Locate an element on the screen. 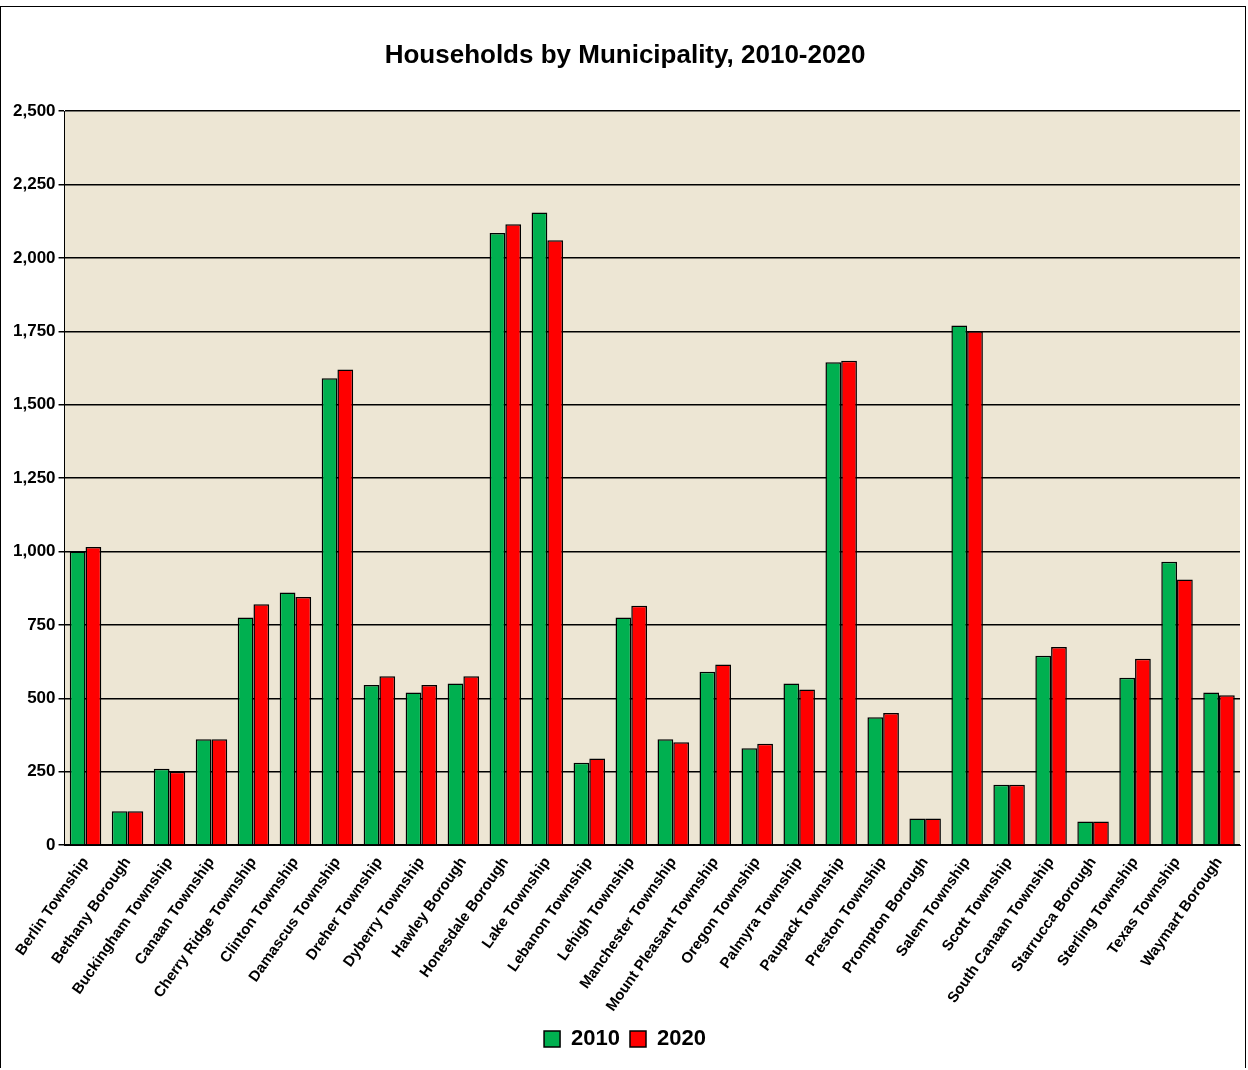 This screenshot has height=1070, width=1248. y-tick-label: 1,750 is located at coordinates (34, 331).